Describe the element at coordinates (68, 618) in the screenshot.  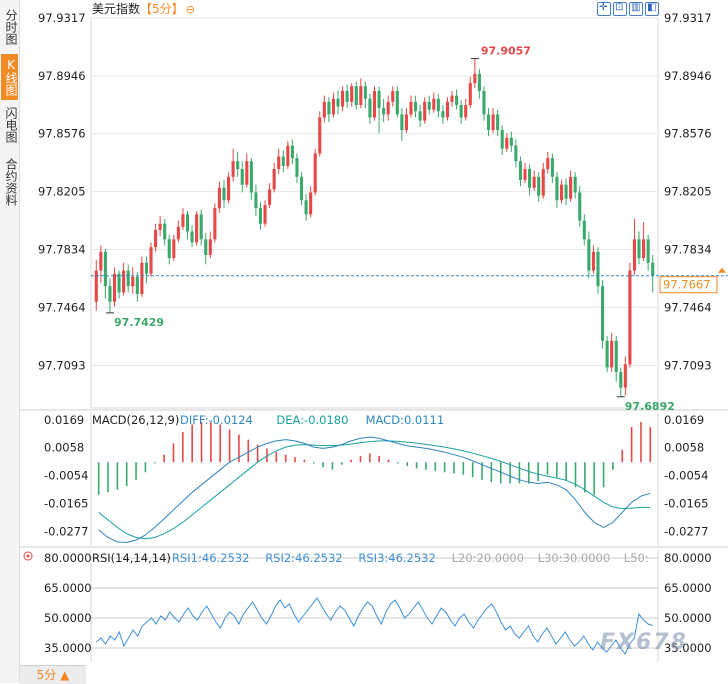
I see `rsi-tick-left: 50.0000` at that location.